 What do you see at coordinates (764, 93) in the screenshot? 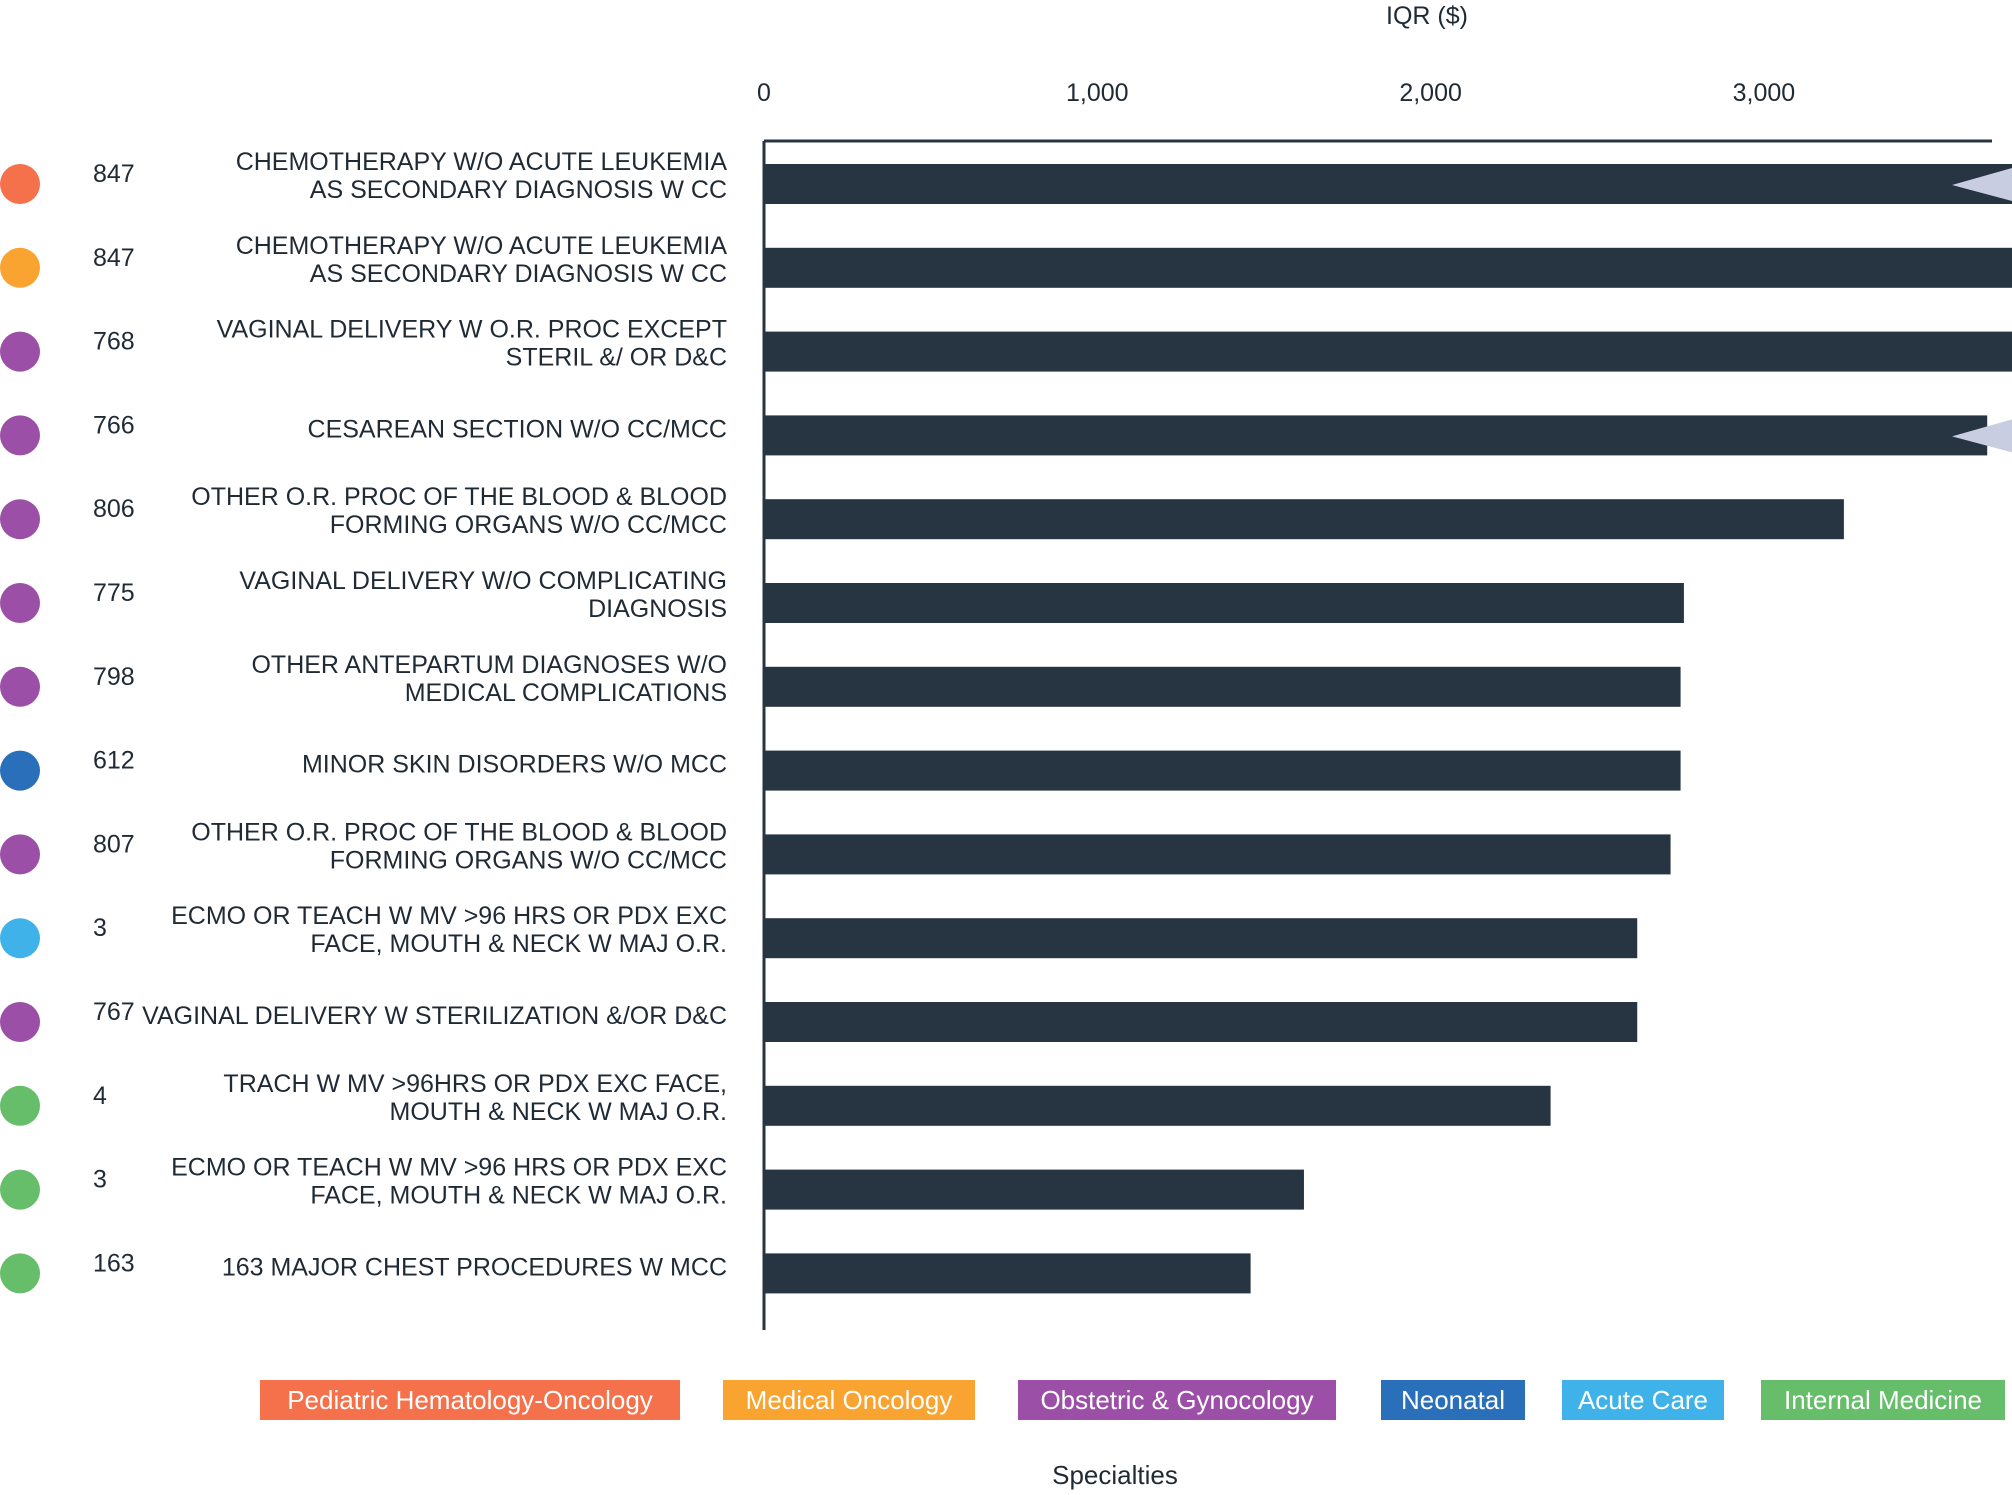
I see `x-tick-label: 0` at bounding box center [764, 93].